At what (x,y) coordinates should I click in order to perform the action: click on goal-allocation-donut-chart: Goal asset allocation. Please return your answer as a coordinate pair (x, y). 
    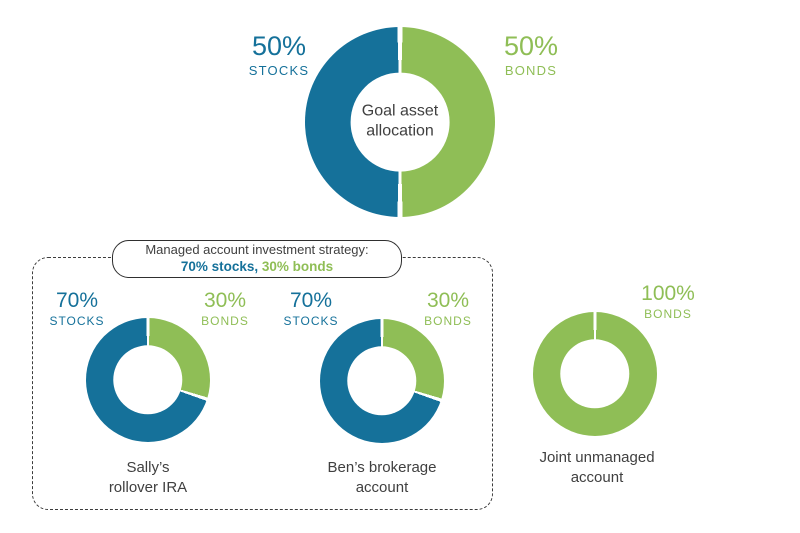
    Looking at the image, I should click on (400, 122).